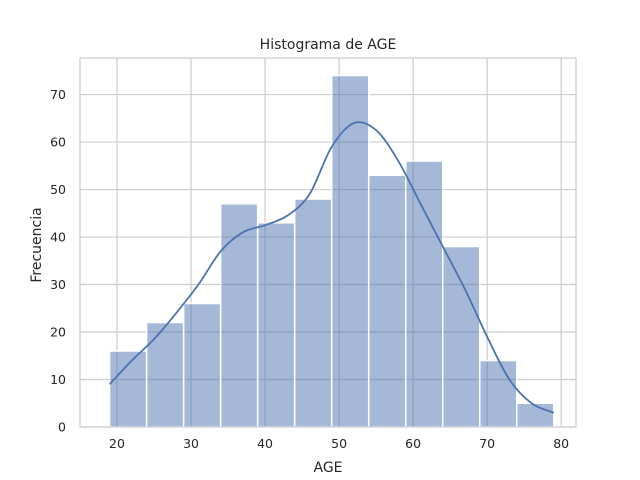 The height and width of the screenshot is (480, 640). Describe the element at coordinates (58, 142) in the screenshot. I see `y-tick-label: 60` at that location.